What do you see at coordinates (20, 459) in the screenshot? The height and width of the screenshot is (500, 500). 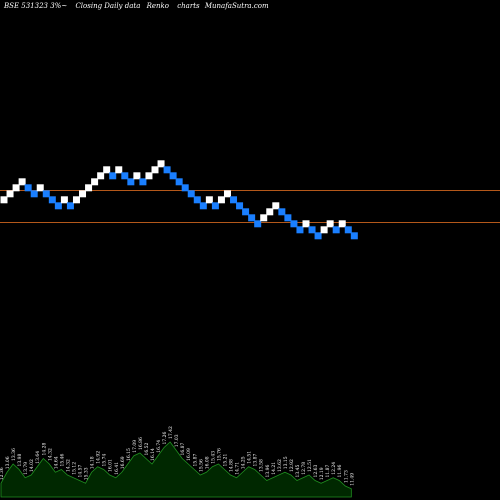 I see `volume-label: 13.98` at bounding box center [20, 459].